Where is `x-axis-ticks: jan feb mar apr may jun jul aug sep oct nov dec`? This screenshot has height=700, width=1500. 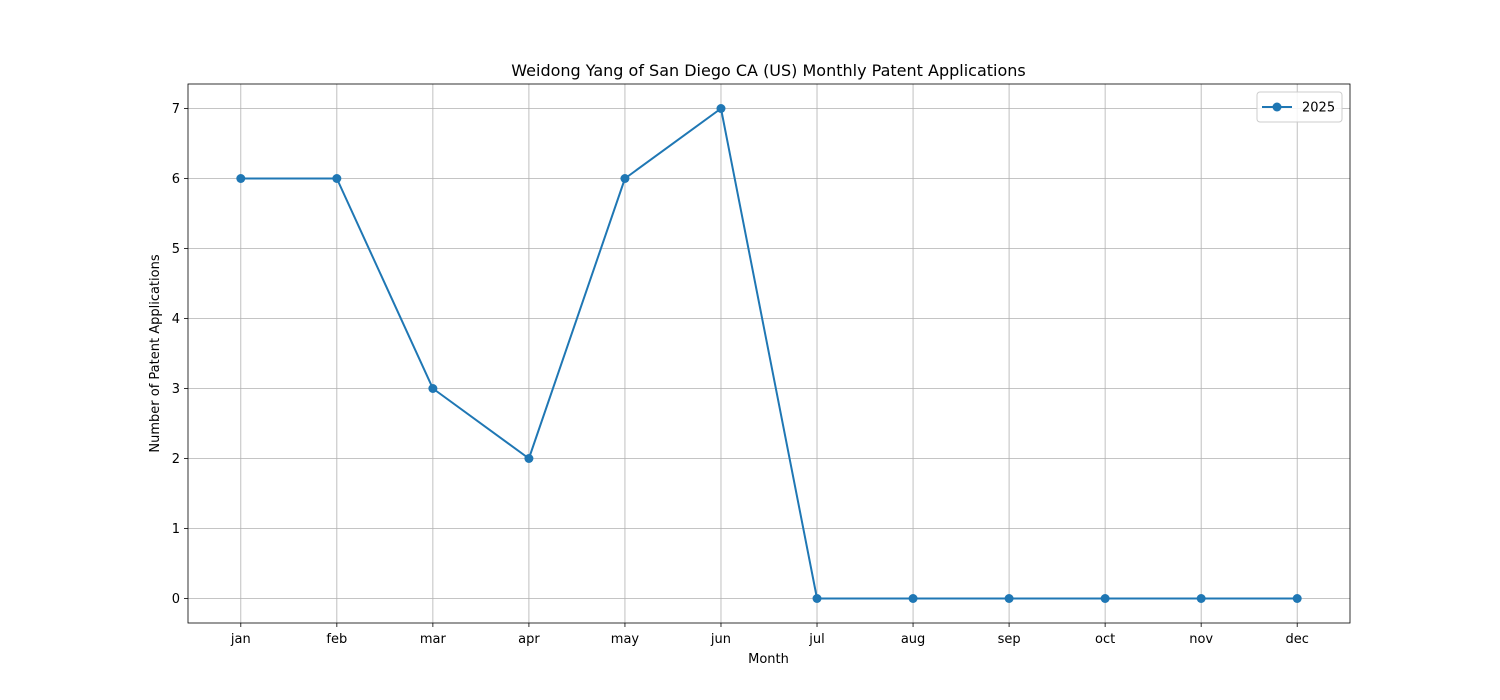
x-axis-ticks: jan feb mar apr may jun jul aug sep oct nov dec is located at coordinates (769, 635).